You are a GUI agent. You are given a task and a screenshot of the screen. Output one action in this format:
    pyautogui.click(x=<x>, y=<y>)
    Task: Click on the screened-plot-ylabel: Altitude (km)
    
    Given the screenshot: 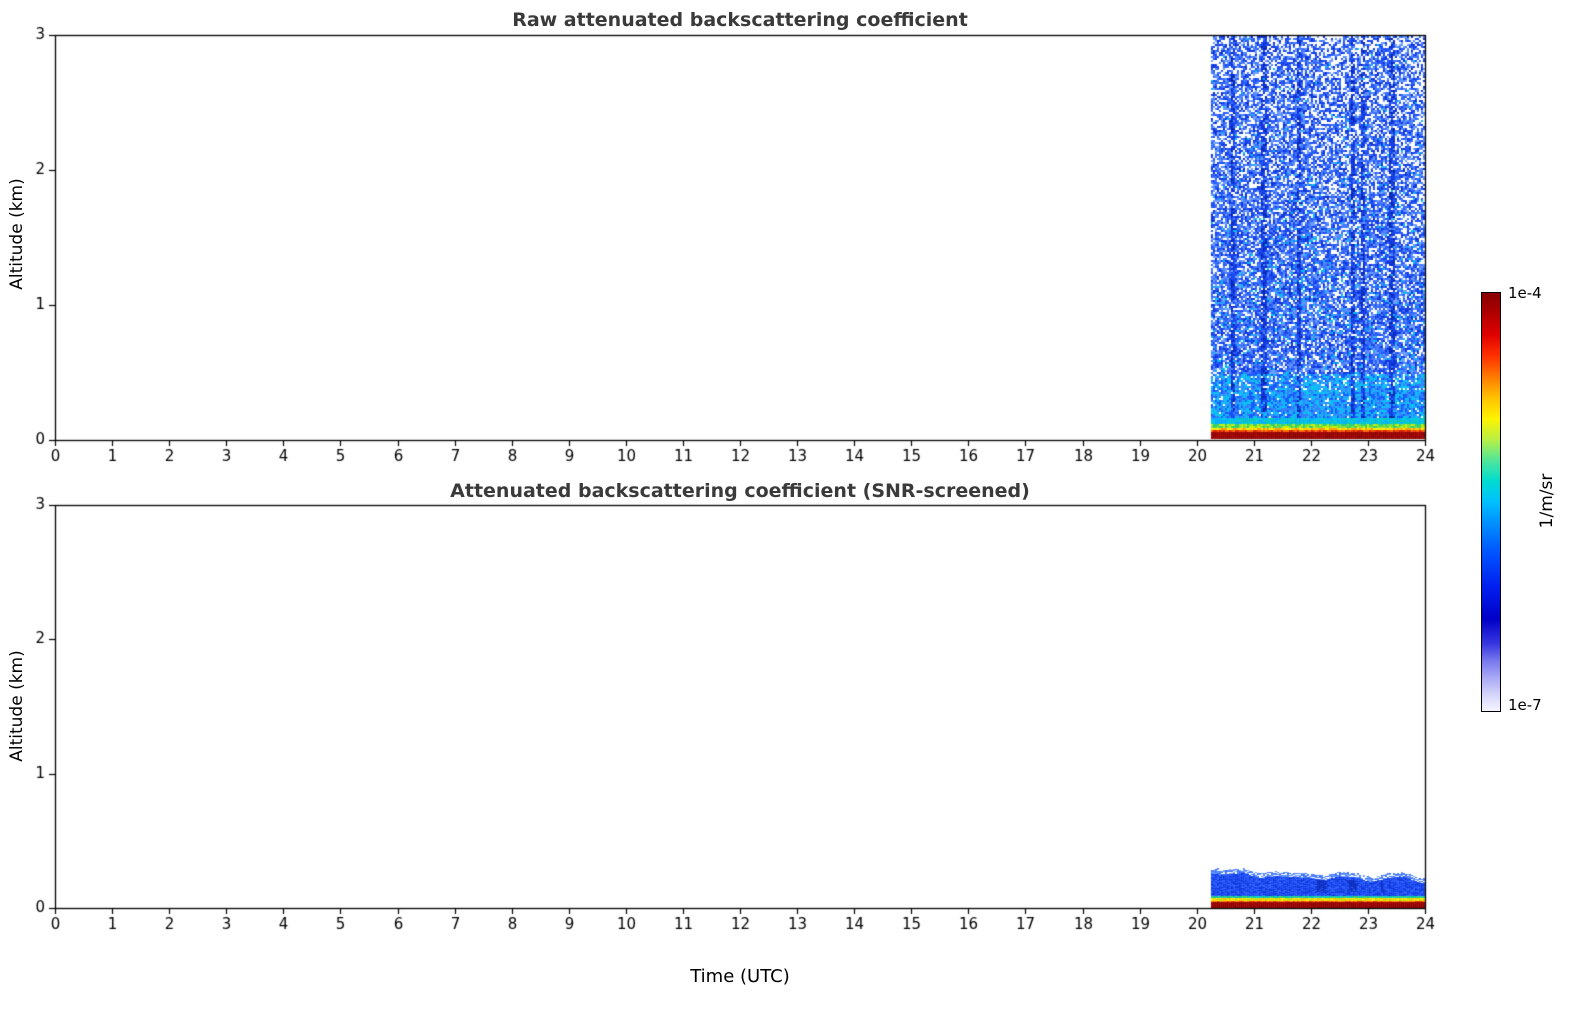 What is the action you would take?
    pyautogui.click(x=17, y=706)
    